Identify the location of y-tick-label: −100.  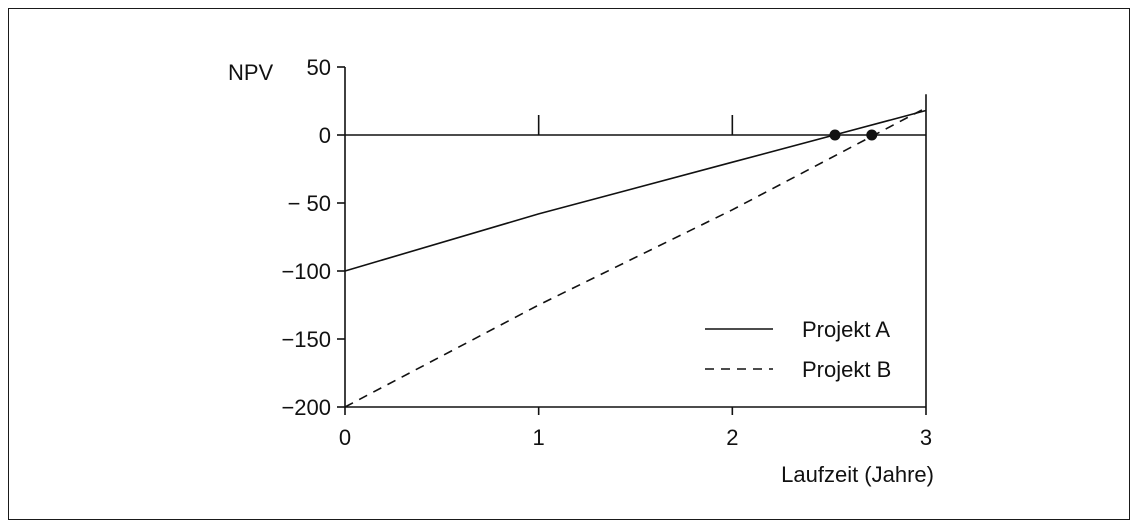
(306, 271).